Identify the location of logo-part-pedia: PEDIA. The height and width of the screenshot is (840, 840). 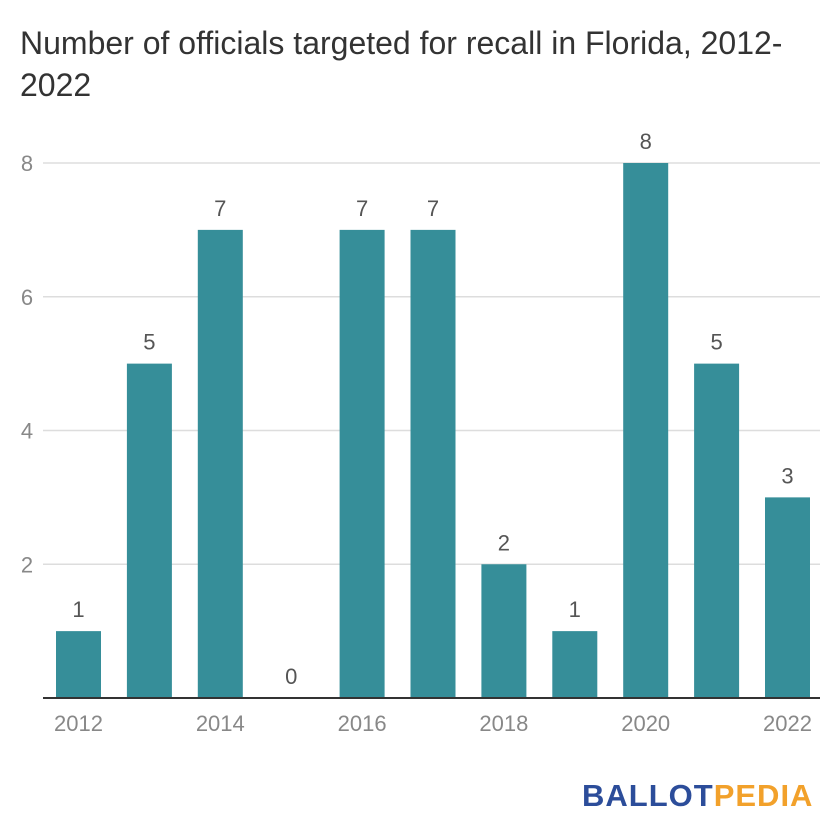
(763, 795).